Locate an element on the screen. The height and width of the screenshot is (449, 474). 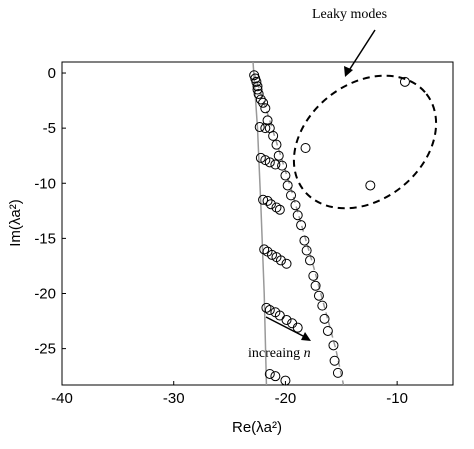
y-tick-label: -10 is located at coordinates (45, 183).